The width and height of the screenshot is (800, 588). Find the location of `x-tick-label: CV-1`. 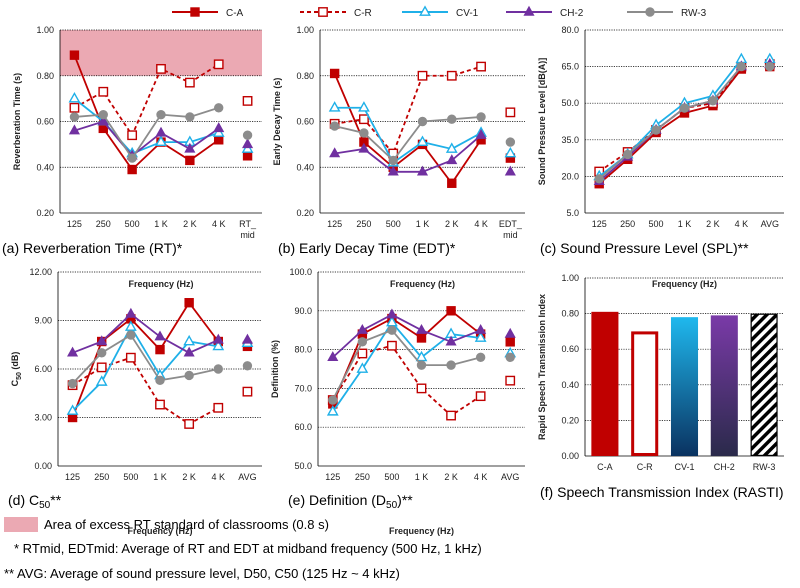

x-tick-label: CV-1 is located at coordinates (684, 467).